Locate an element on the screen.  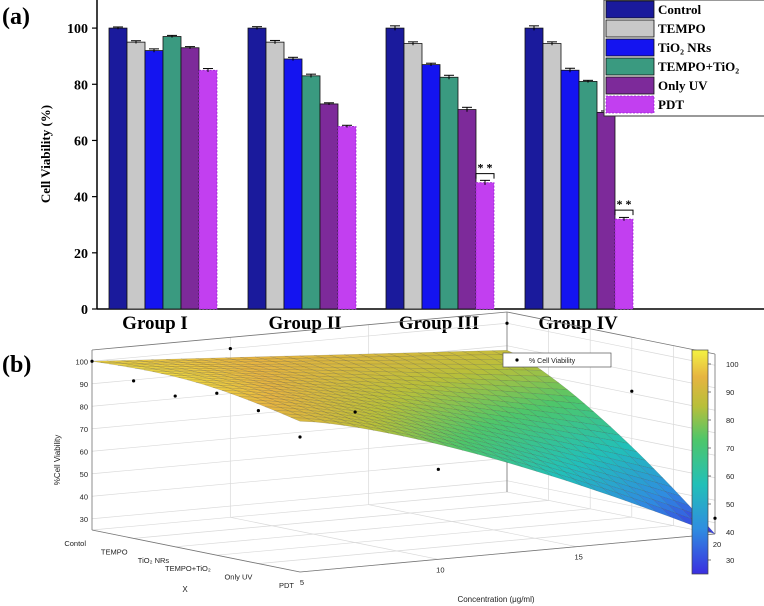
z-tick-label: 100 is located at coordinates (81, 361).